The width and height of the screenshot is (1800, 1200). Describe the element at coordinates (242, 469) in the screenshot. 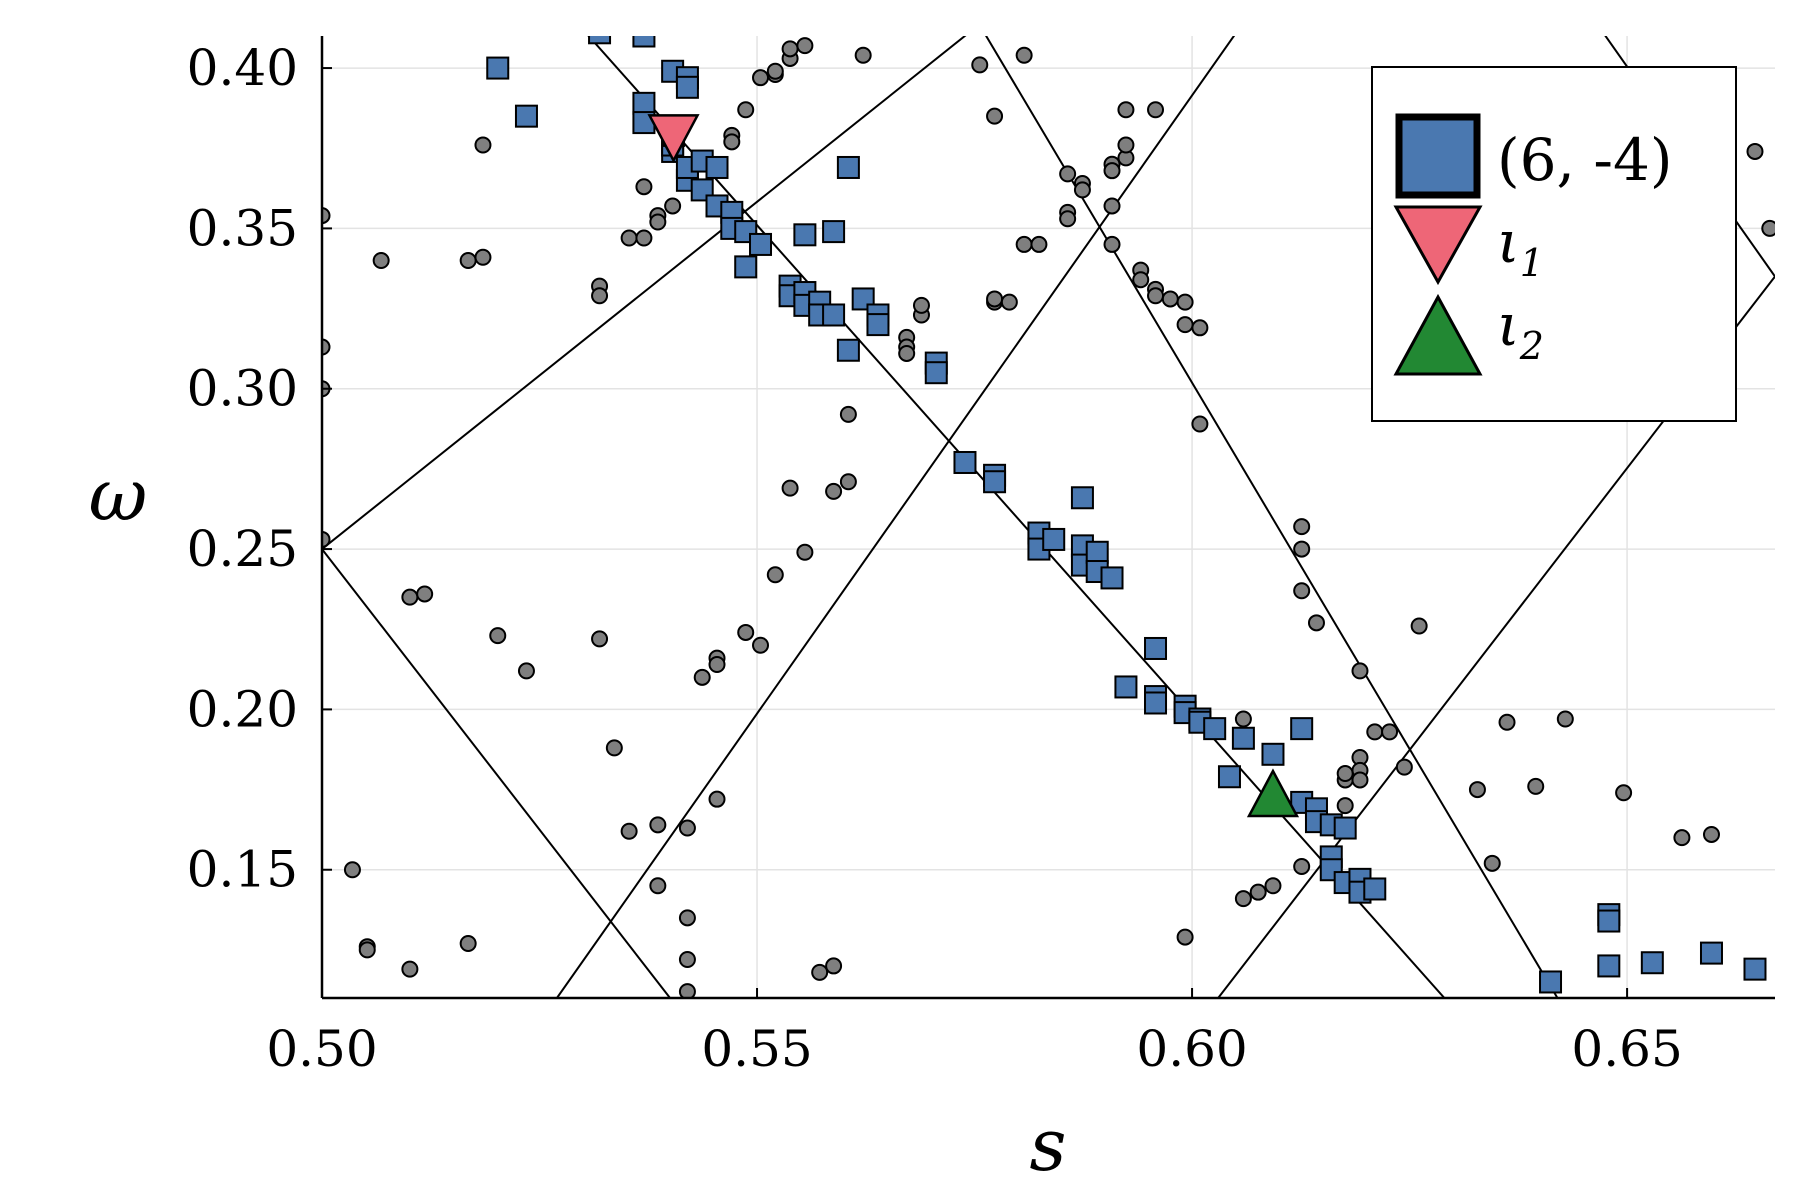

I see `y-tick-labels: 0.15 0.20 0.25 0.30 0.35 0.40` at that location.